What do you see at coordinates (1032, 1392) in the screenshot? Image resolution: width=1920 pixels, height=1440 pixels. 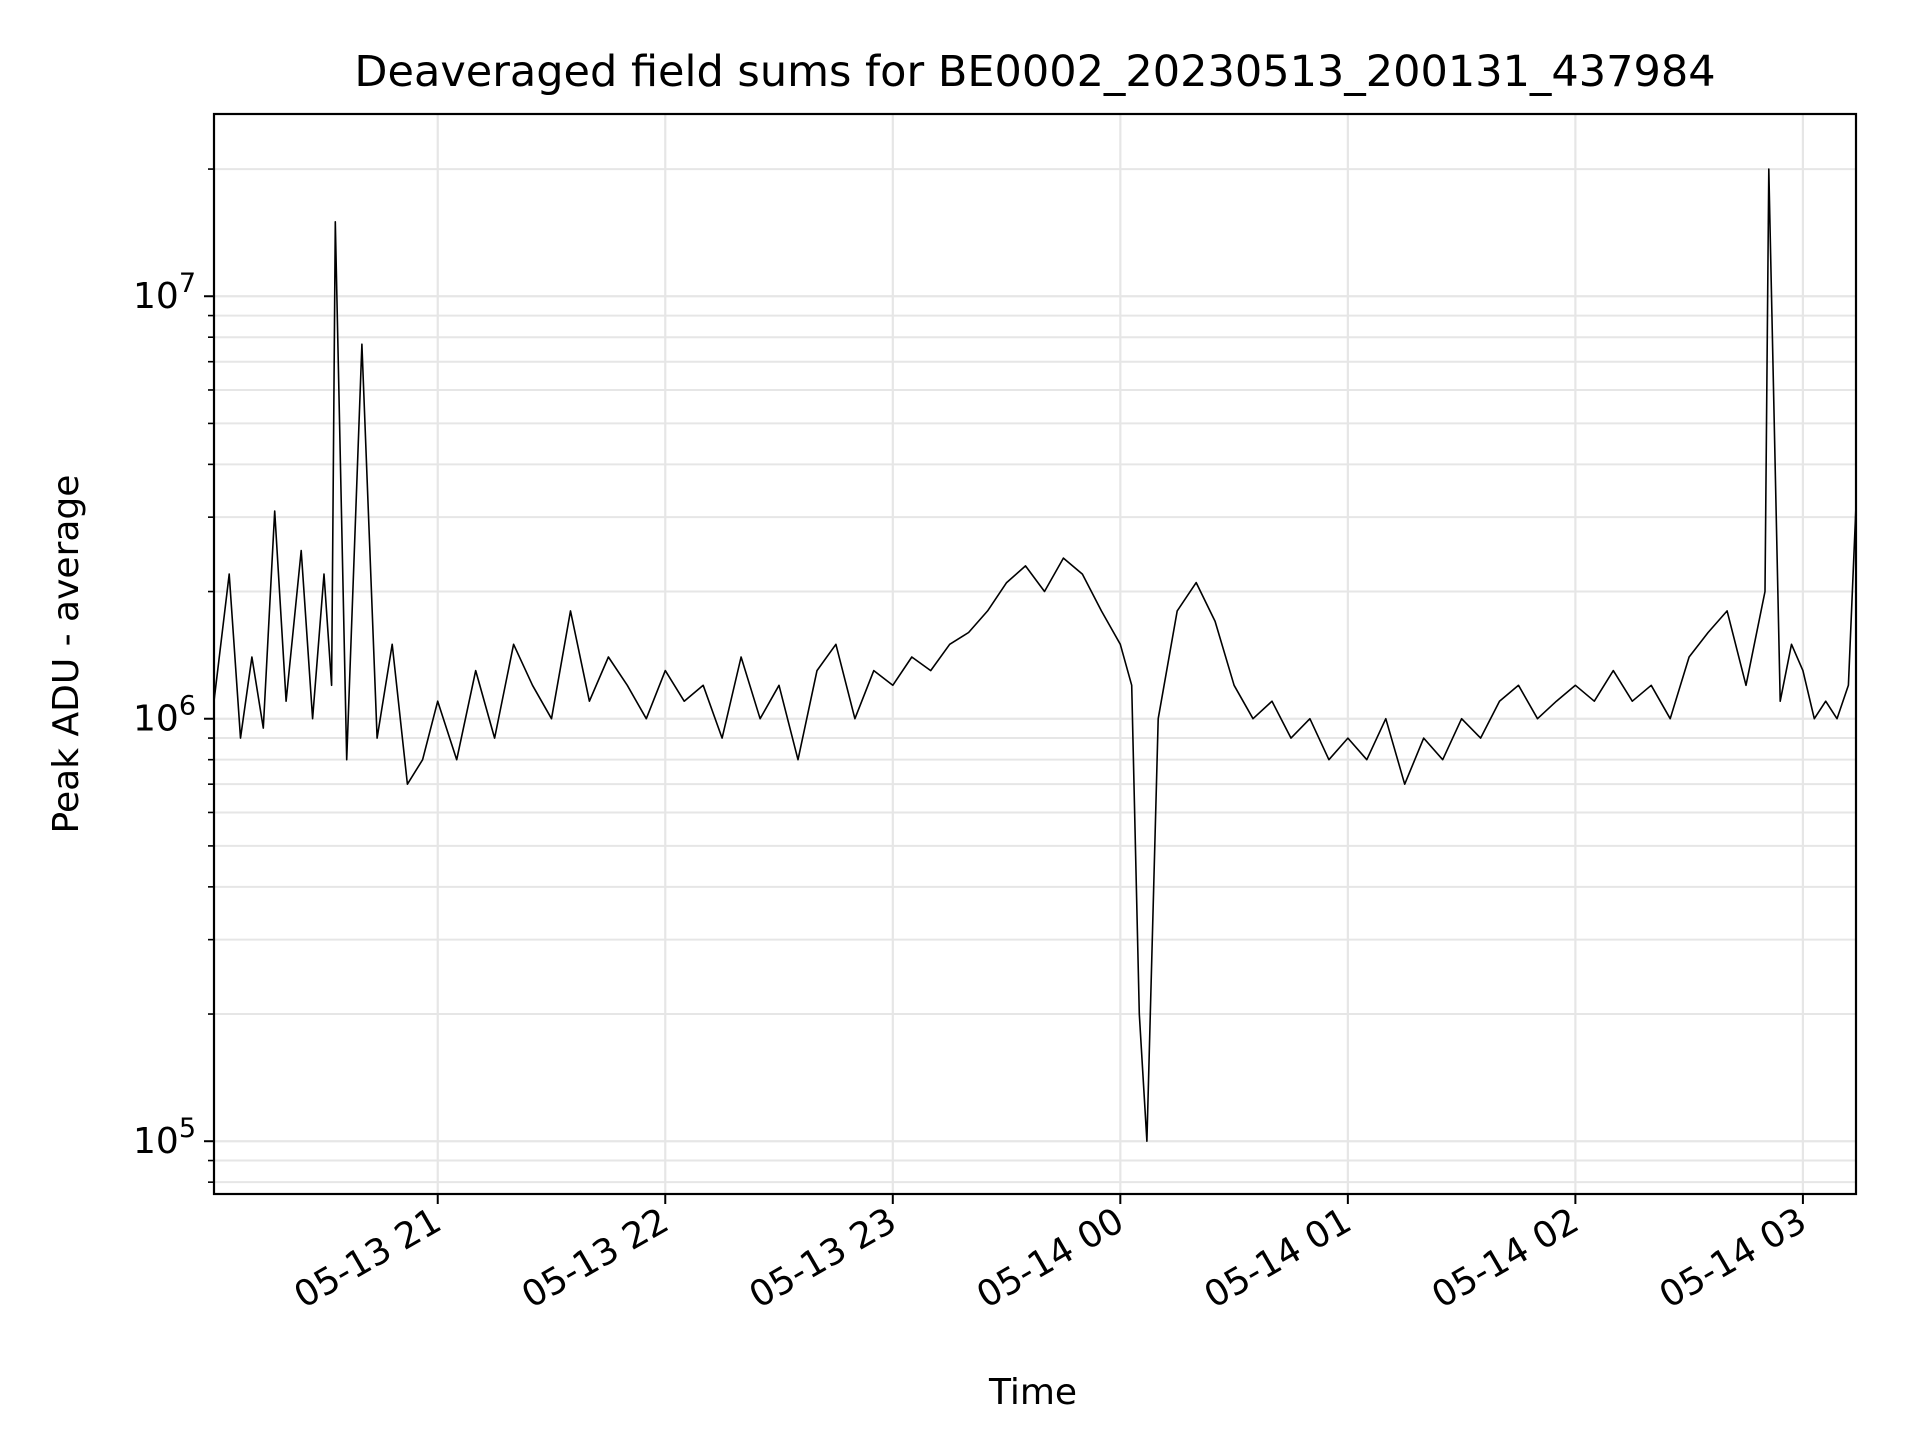 I see `x-axis-label: Time` at bounding box center [1032, 1392].